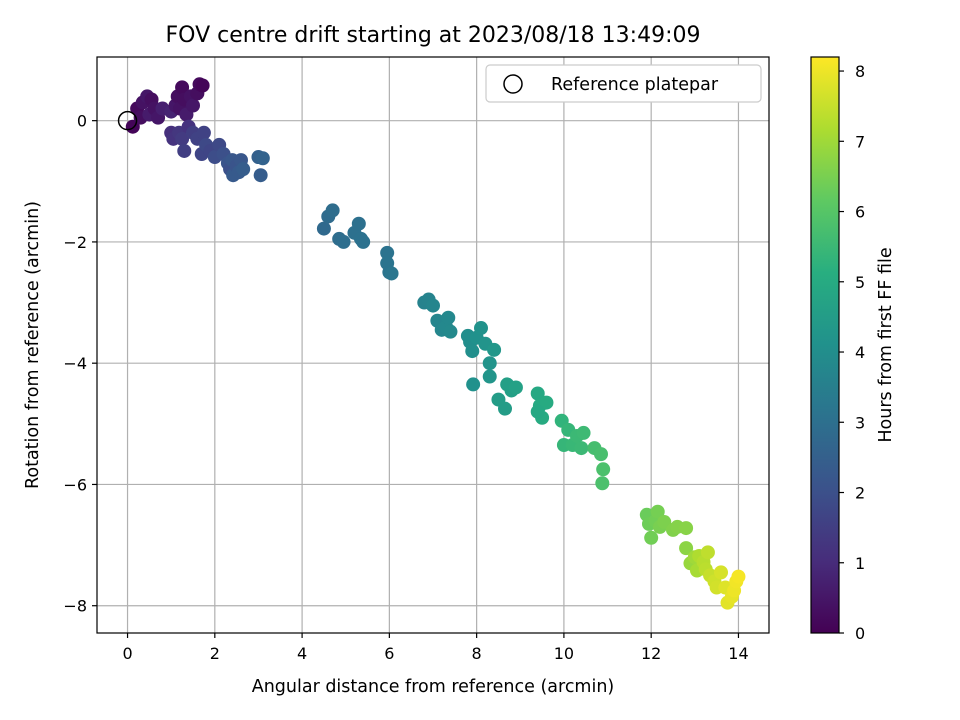  I want to click on y-tick-label: −2, so click(75, 242).